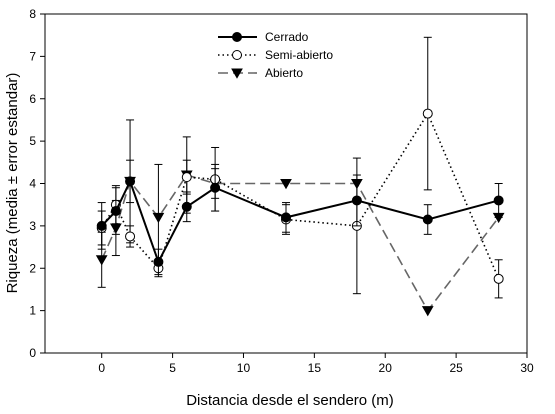 This screenshot has width=555, height=414. I want to click on y-tick-label: 0, so click(32, 353).